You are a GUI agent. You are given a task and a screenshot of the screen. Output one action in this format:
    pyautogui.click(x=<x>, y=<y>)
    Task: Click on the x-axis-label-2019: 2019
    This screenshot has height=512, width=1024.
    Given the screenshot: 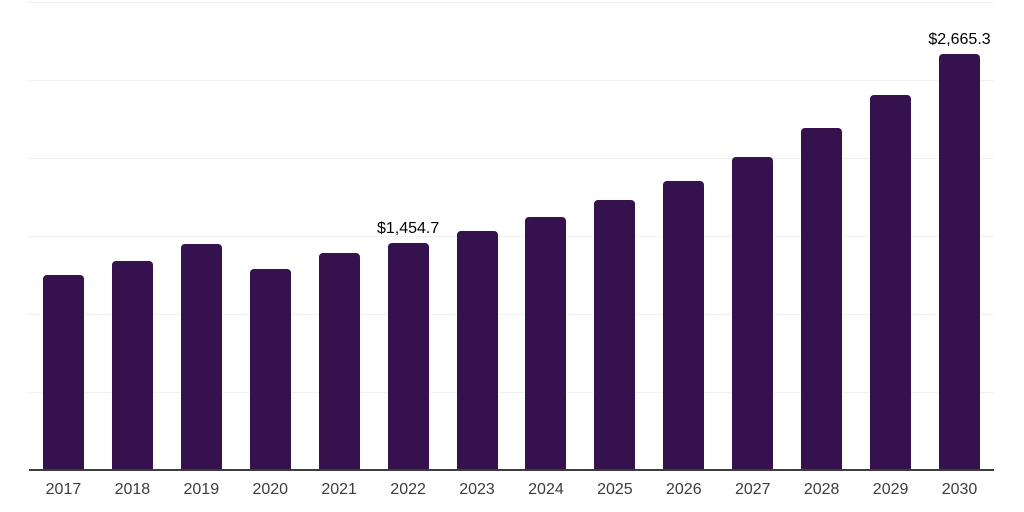 What is the action you would take?
    pyautogui.click(x=201, y=489)
    